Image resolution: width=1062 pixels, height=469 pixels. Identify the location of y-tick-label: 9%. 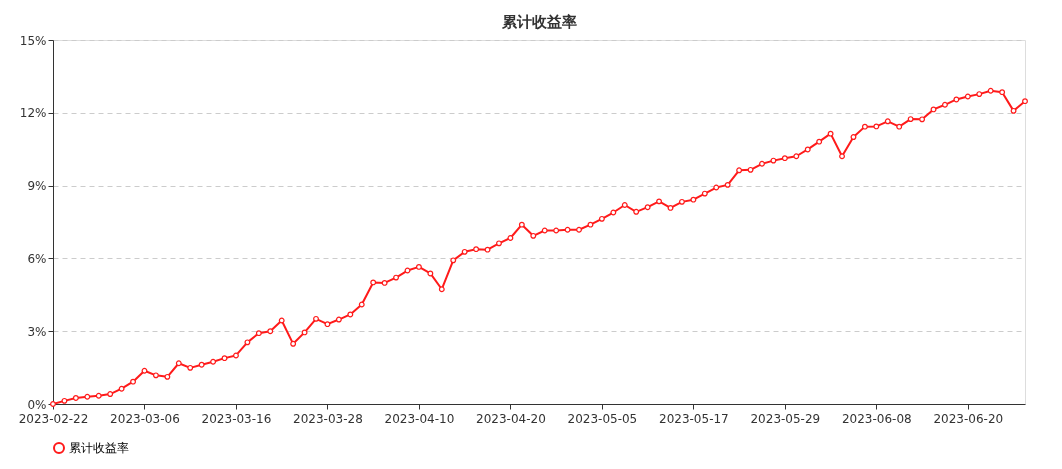
(37, 186).